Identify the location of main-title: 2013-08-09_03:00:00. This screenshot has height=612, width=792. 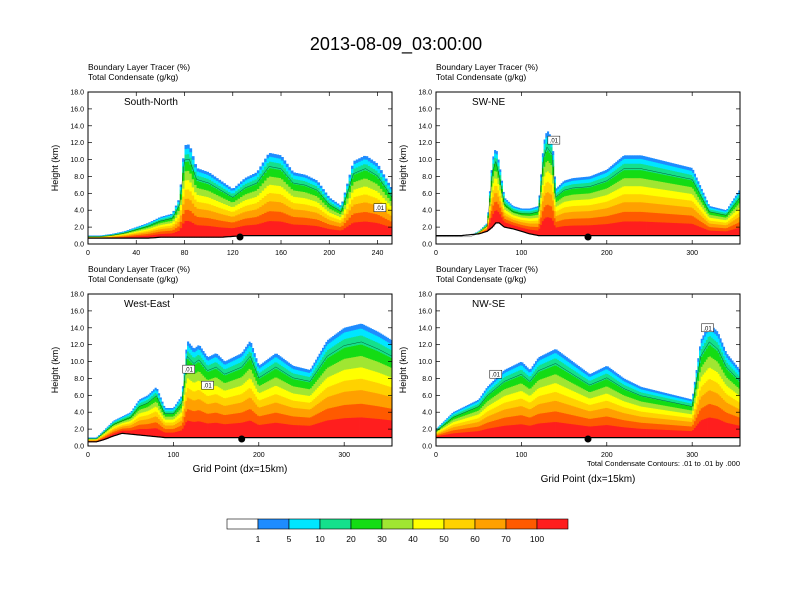
(396, 44).